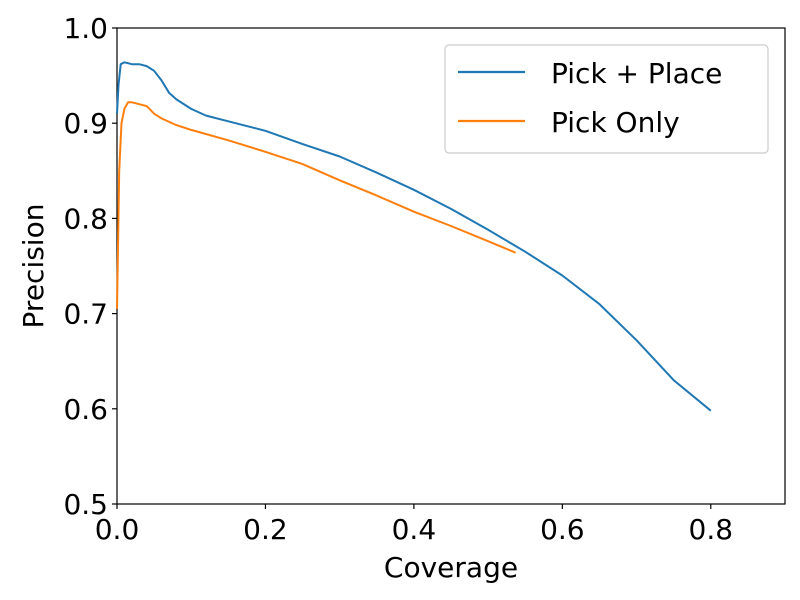  What do you see at coordinates (615, 122) in the screenshot?
I see `legend-label-pick-only: Pick Only` at bounding box center [615, 122].